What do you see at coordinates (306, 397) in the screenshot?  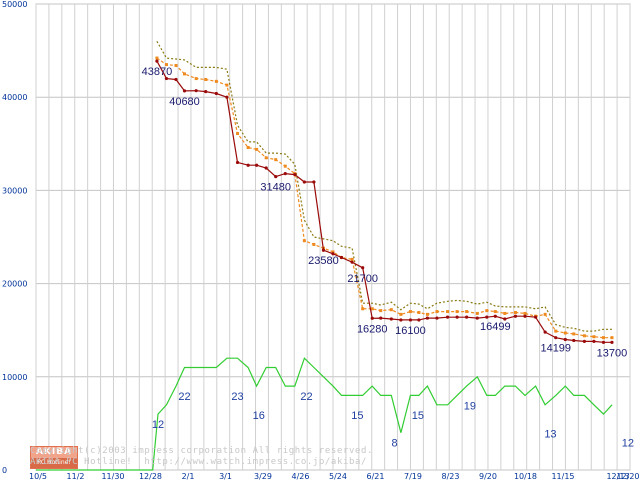 I see `count-data-label: 22` at bounding box center [306, 397].